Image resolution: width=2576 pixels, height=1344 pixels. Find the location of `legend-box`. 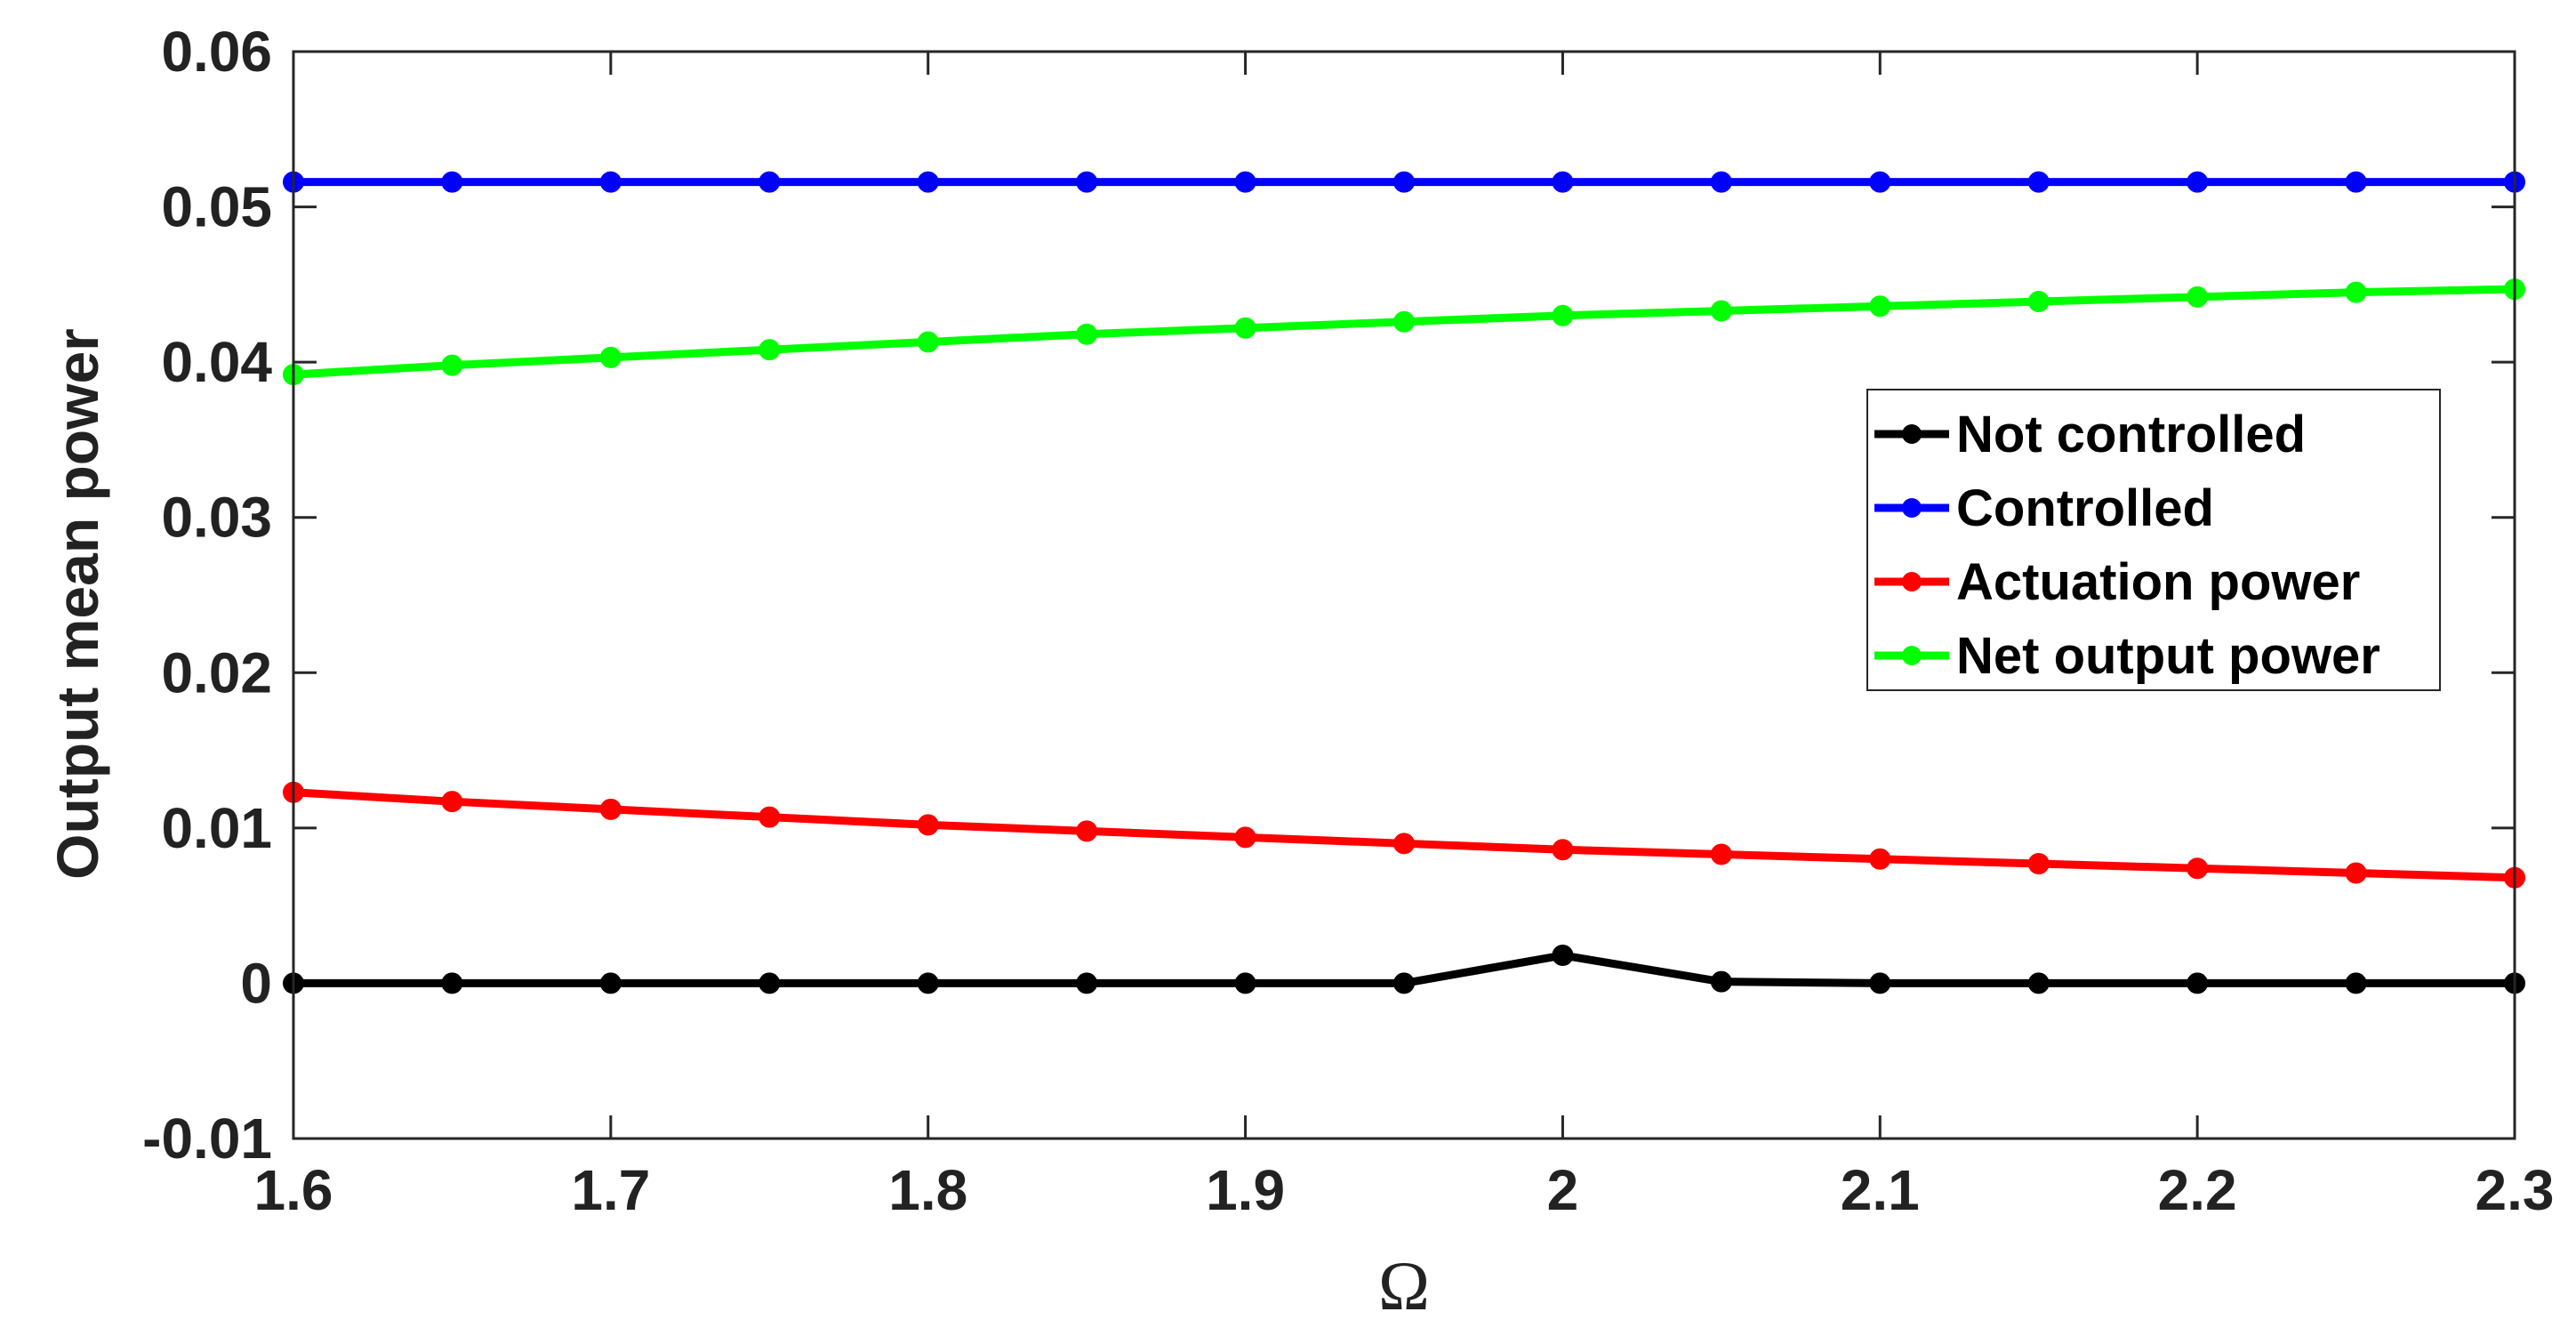

legend-box is located at coordinates (2153, 540).